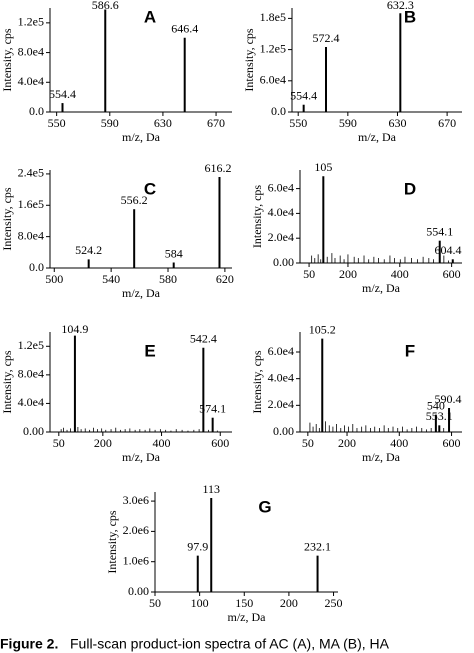  Describe the element at coordinates (29, 644) in the screenshot. I see `caption-label: Figure 2.` at that location.